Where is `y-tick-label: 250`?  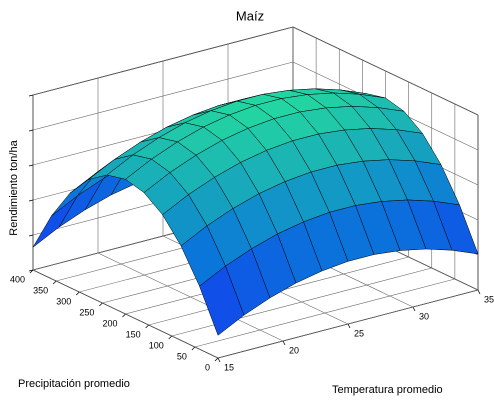 y-tick-label: 250 is located at coordinates (86, 312).